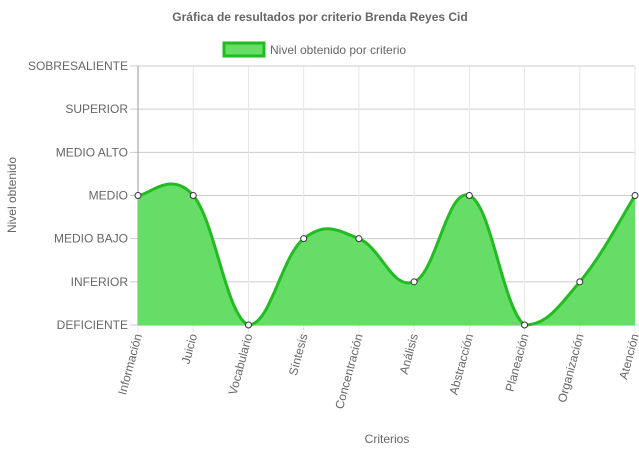  Describe the element at coordinates (92, 325) in the screenshot. I see `y-tick-deficiente: DEFICIENTE` at that location.